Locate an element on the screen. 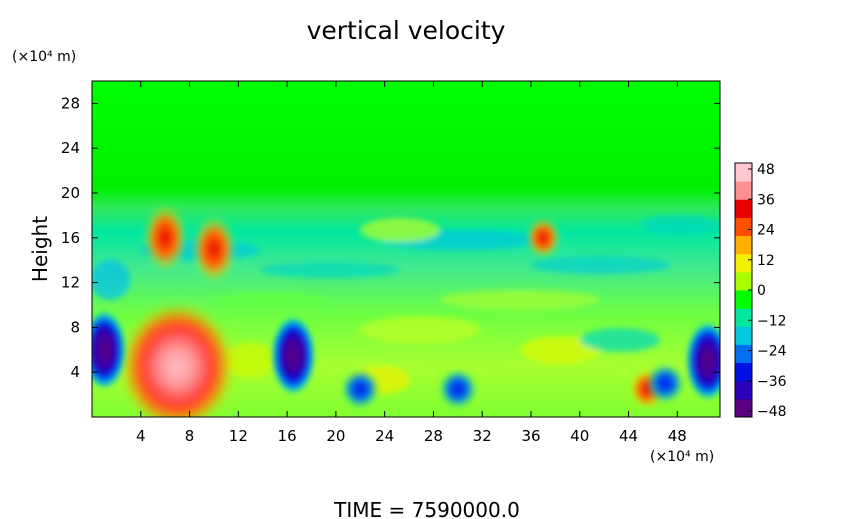  y-unit-label: (×10⁴ m) is located at coordinates (44, 57).